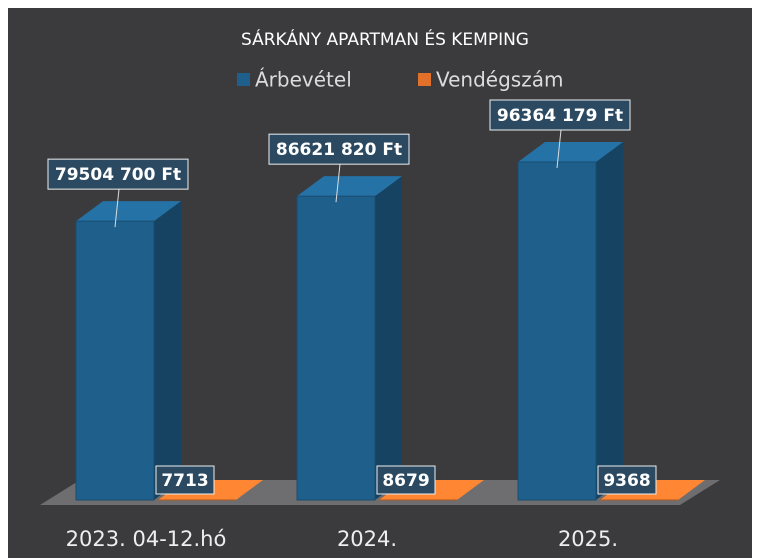 This screenshot has height=558, width=757. Describe the element at coordinates (385, 39) in the screenshot. I see `chart-title: SÁRKÁNY APARTMAN ÉS KEMPING` at that location.